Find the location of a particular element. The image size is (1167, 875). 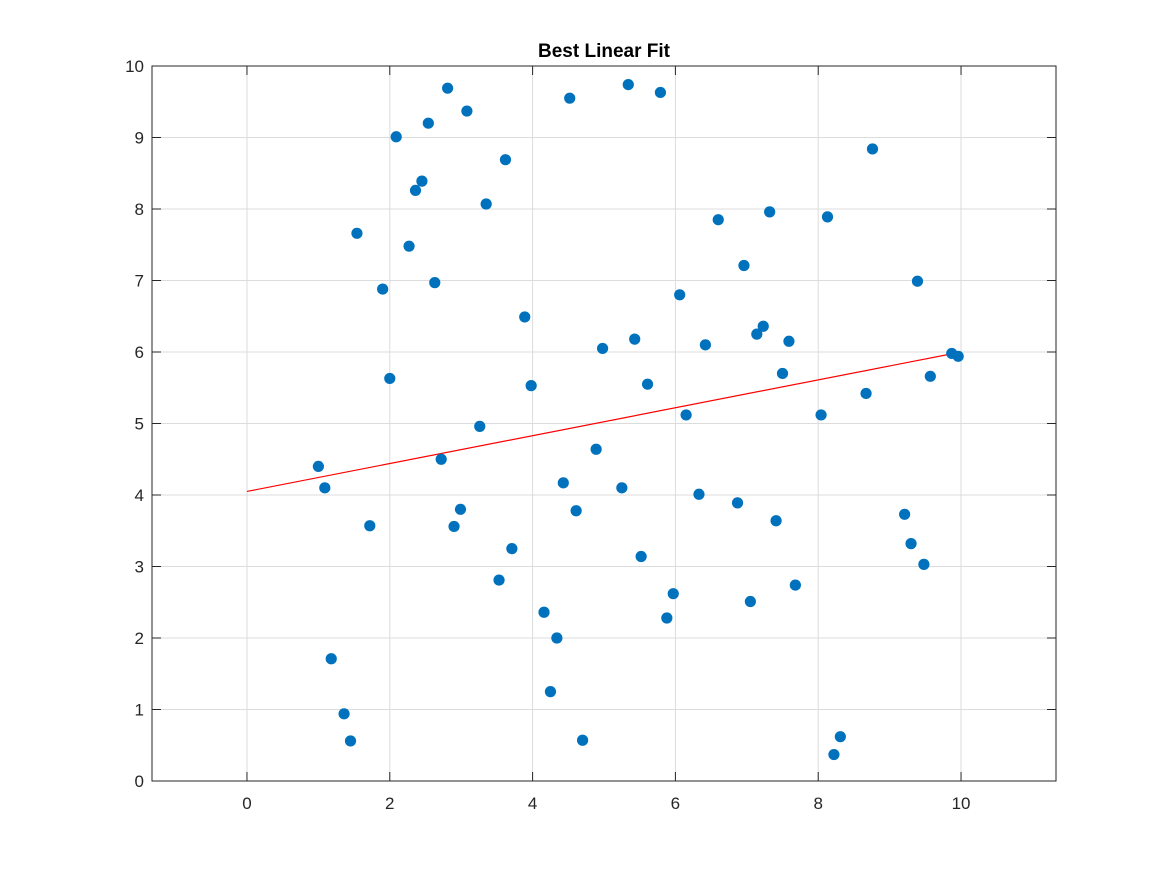

y-tick-label: 3 is located at coordinates (139, 567).